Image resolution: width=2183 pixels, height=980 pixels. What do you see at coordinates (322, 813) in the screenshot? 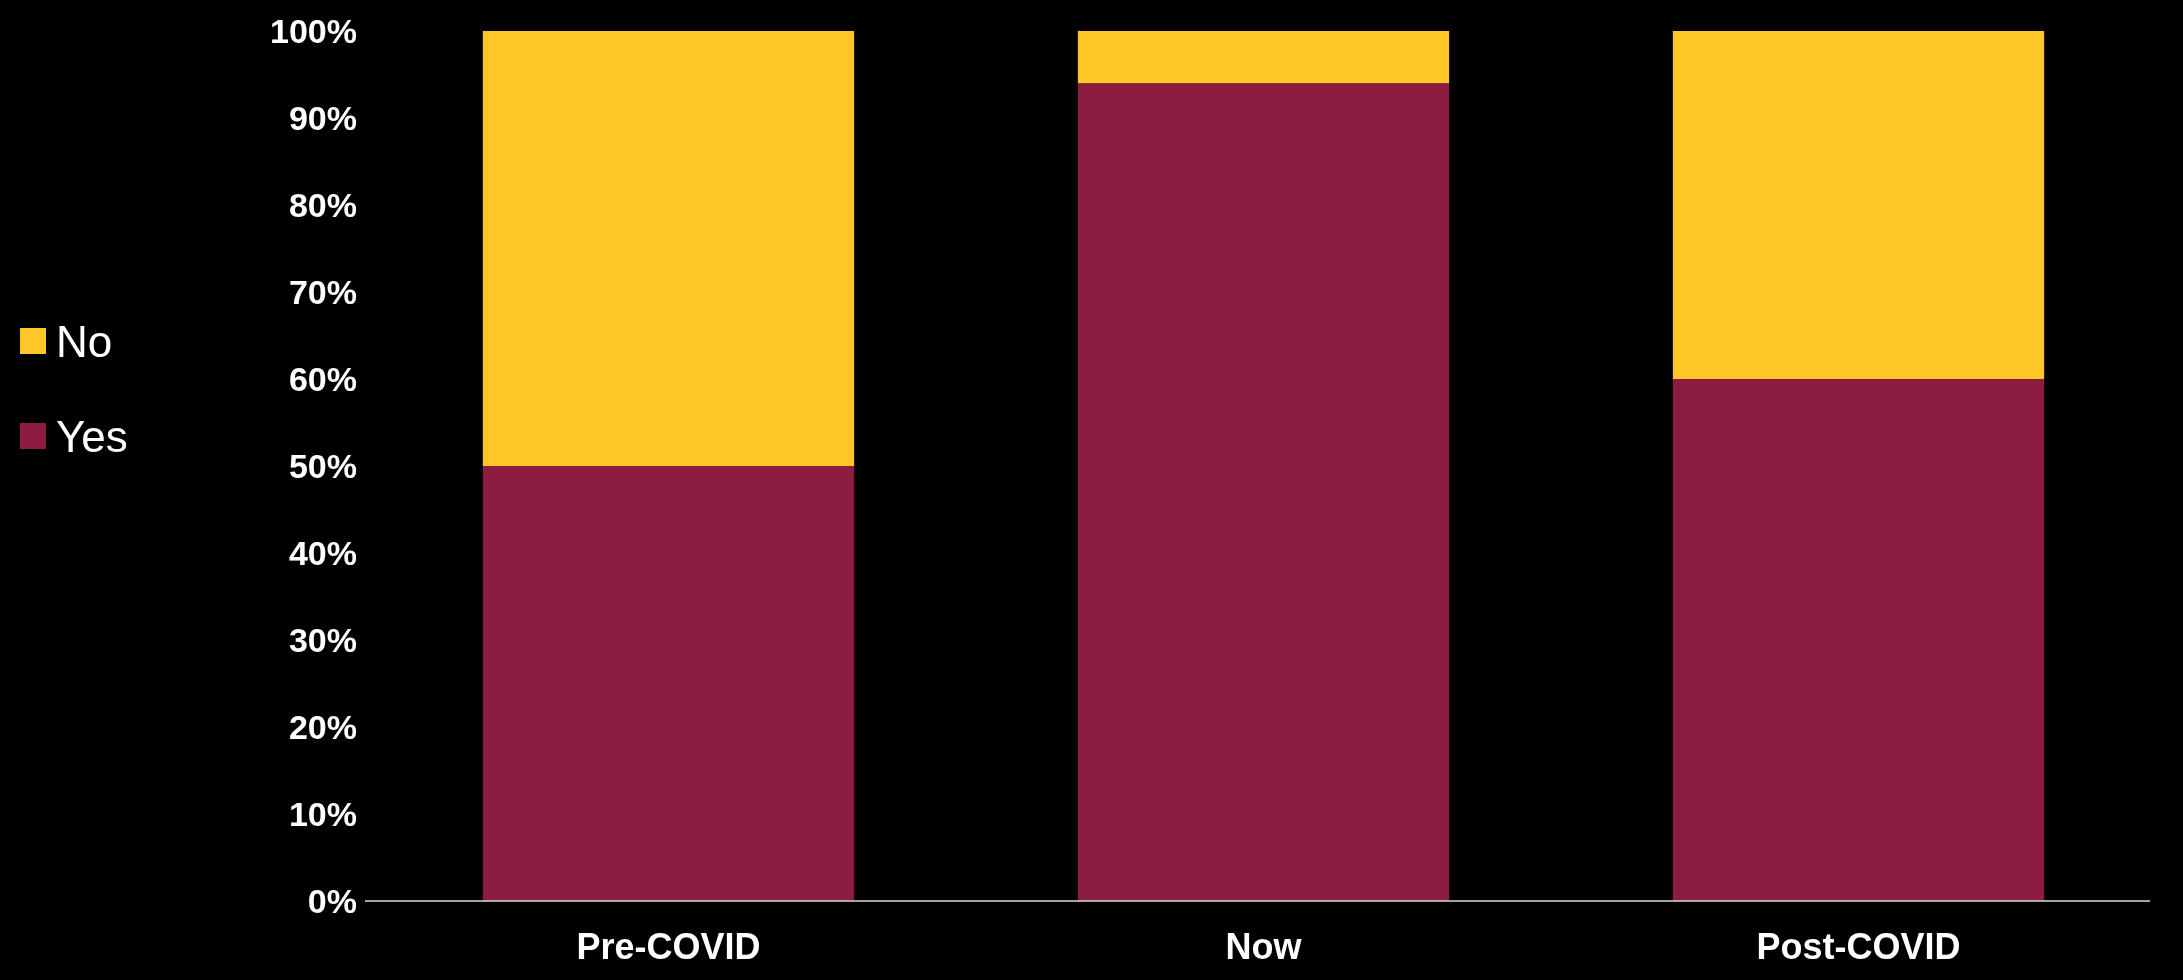
I see `y-tick-label: 10%` at bounding box center [322, 813].